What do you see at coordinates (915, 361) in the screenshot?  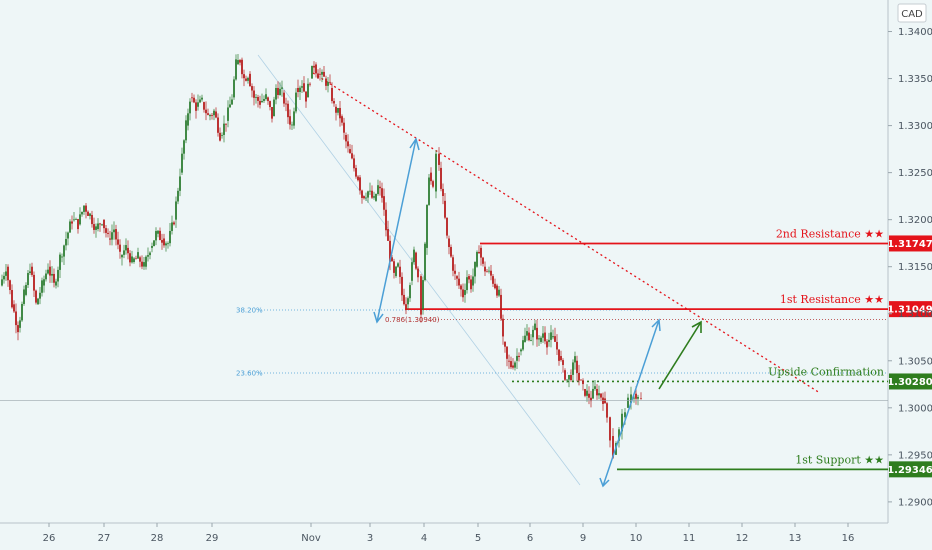 I see `price-tick-label: 1.30500` at bounding box center [915, 361].